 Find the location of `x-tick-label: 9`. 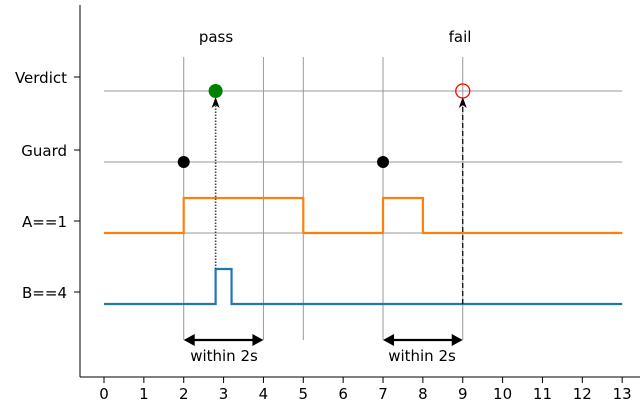

x-tick-label: 9 is located at coordinates (463, 394).